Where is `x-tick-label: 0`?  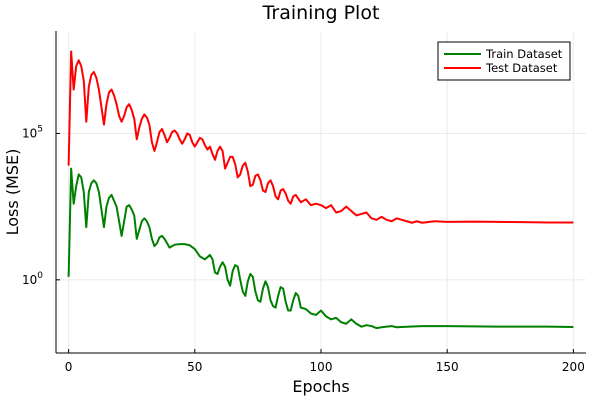
x-tick-label: 0 is located at coordinates (69, 367).